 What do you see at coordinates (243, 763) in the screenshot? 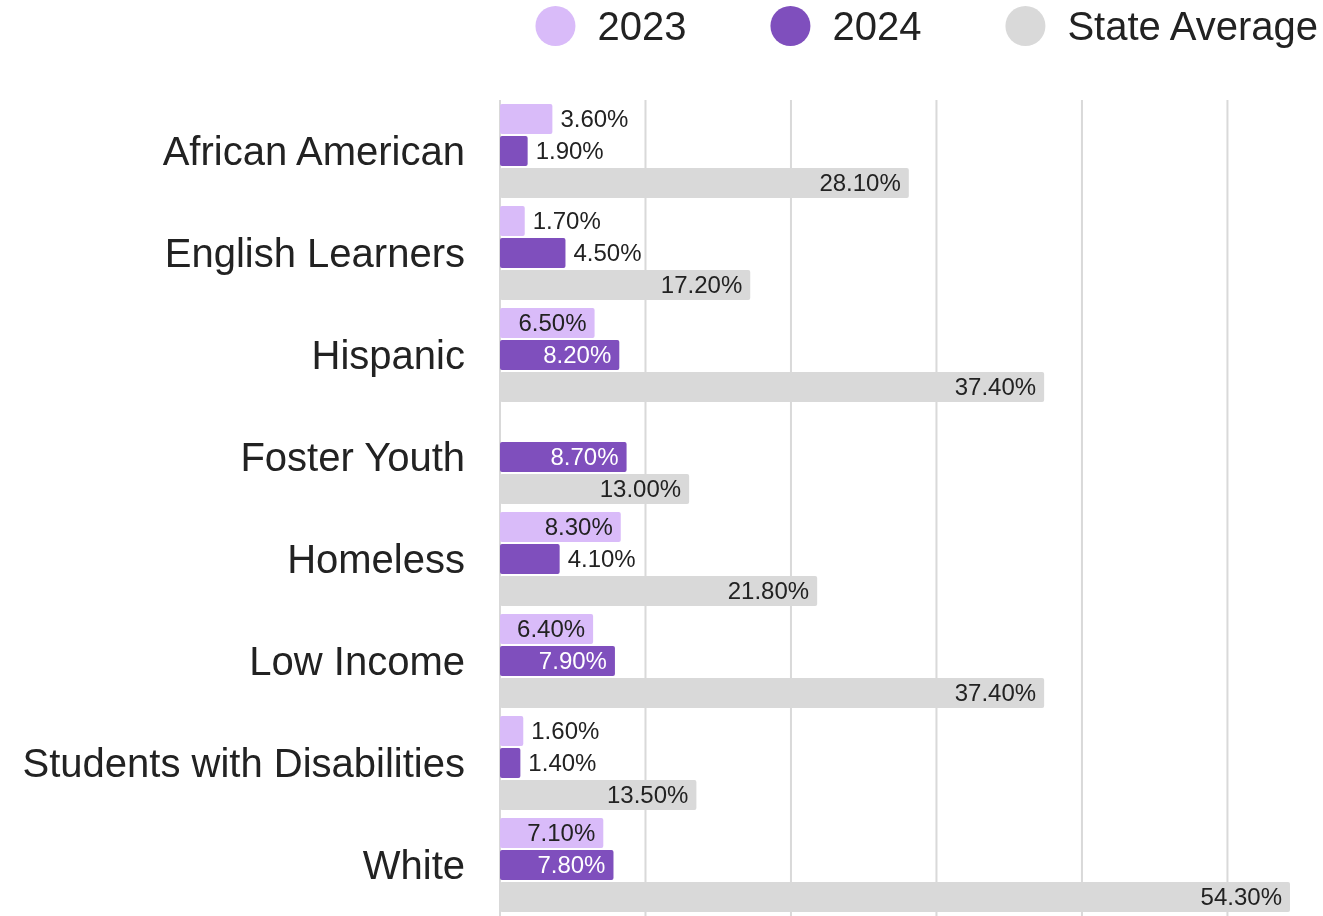
I see `y-tick-label: Students with Disabilities` at bounding box center [243, 763].